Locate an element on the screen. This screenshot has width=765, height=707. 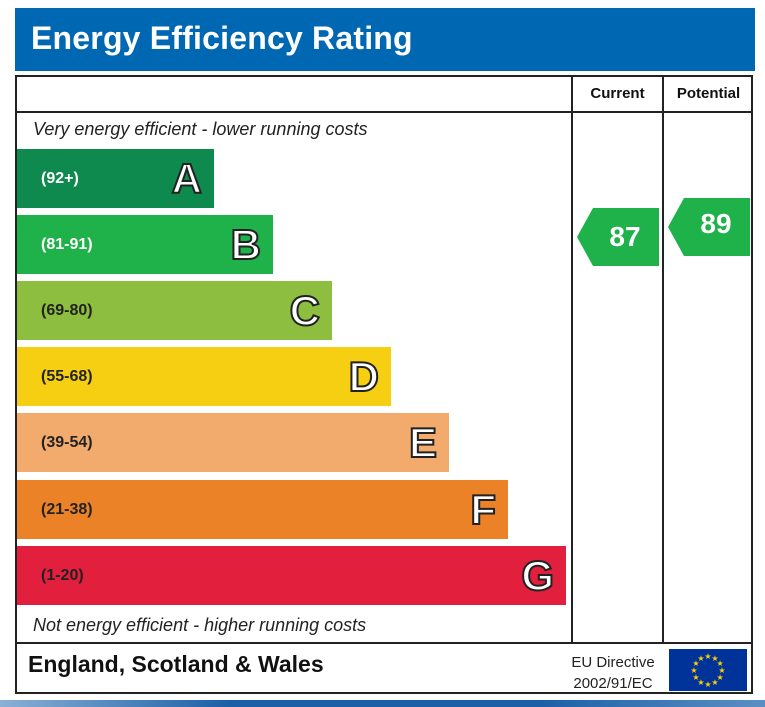
band-f-letter: F is located at coordinates (483, 509).